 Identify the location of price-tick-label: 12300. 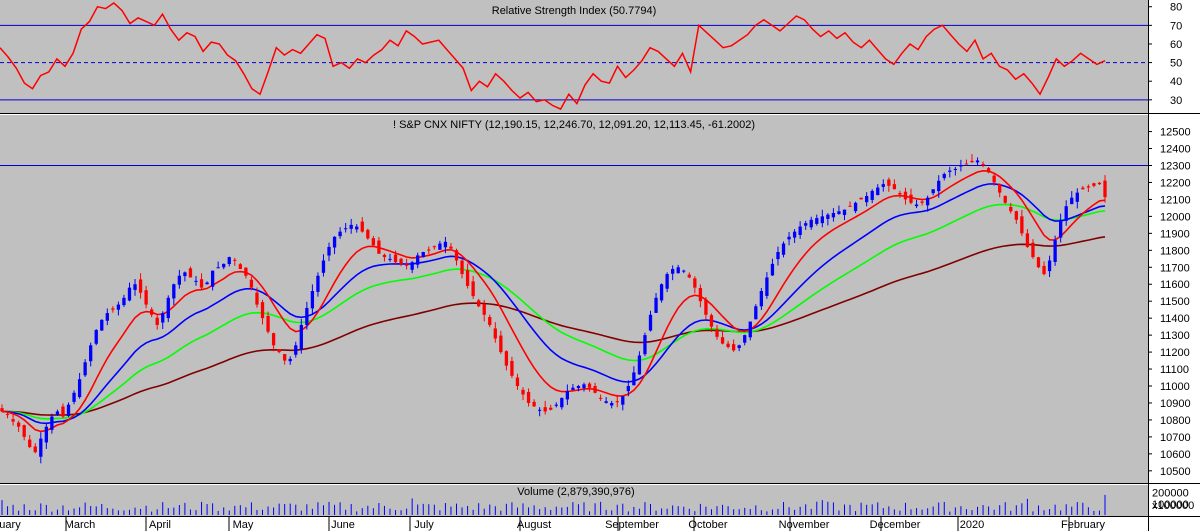
(1175, 166).